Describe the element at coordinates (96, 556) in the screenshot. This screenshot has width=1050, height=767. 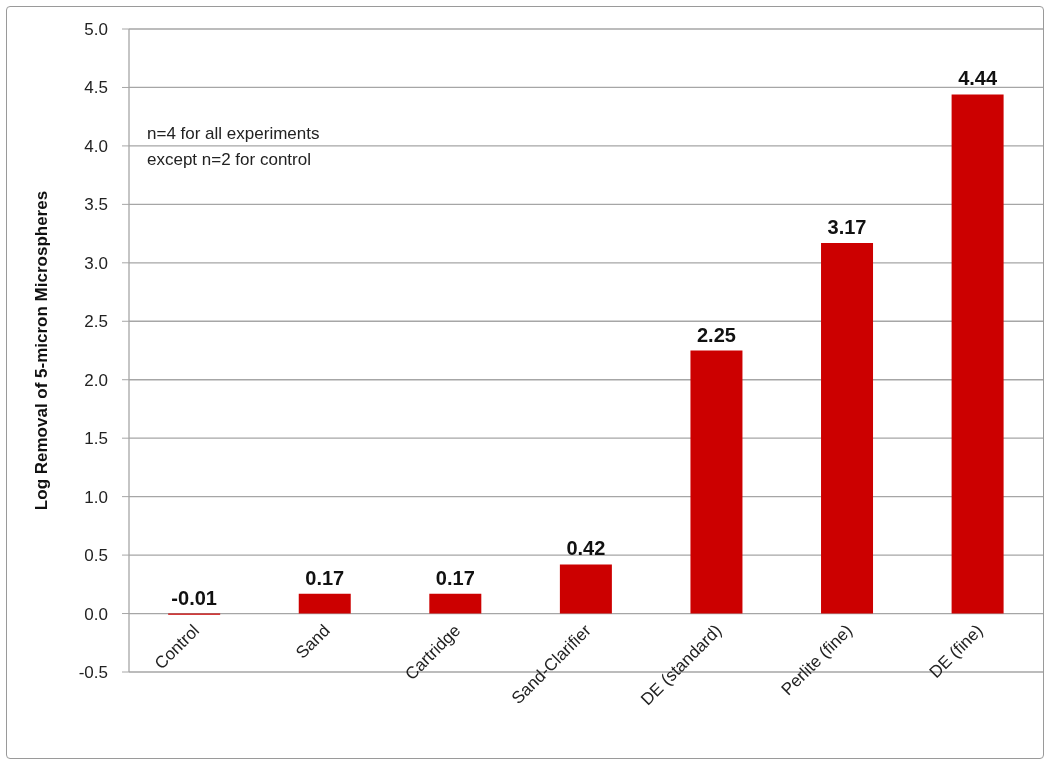
I see `y-tick-label: 0.5` at that location.